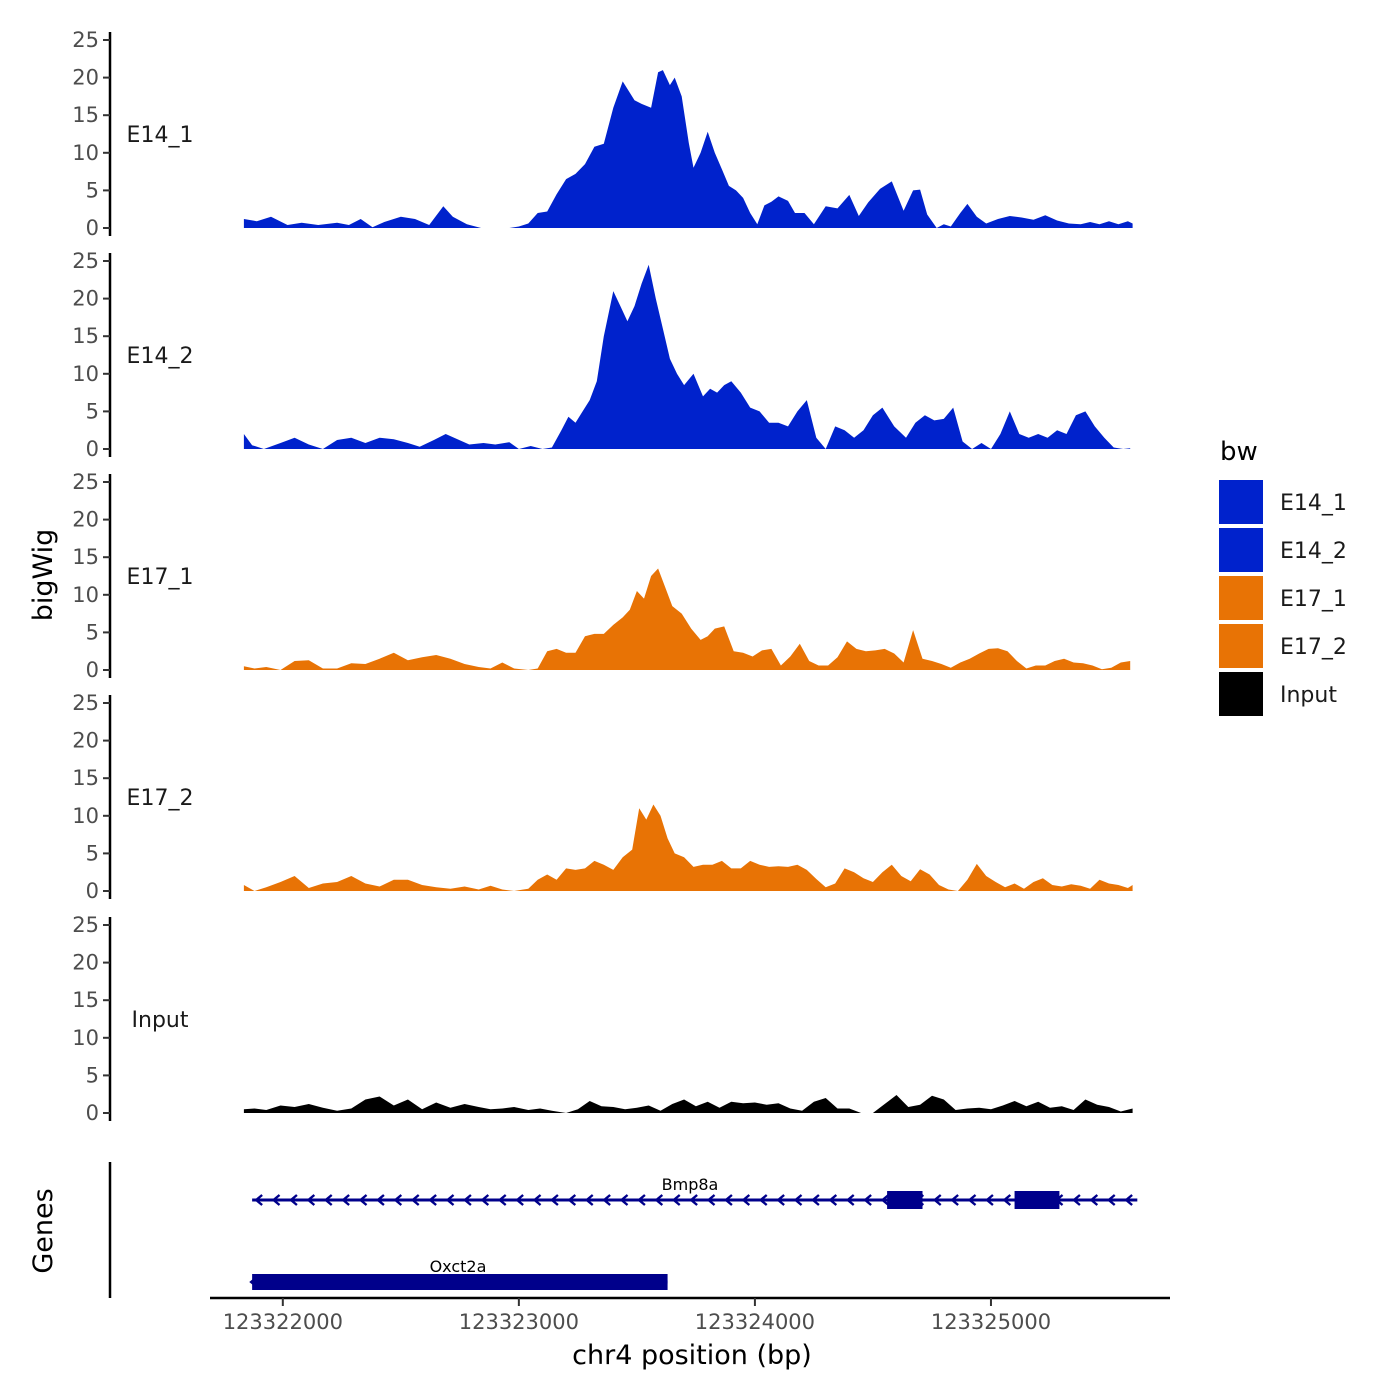 The image size is (1400, 1400). I want to click on gene-label: Bmp8a, so click(690, 1184).